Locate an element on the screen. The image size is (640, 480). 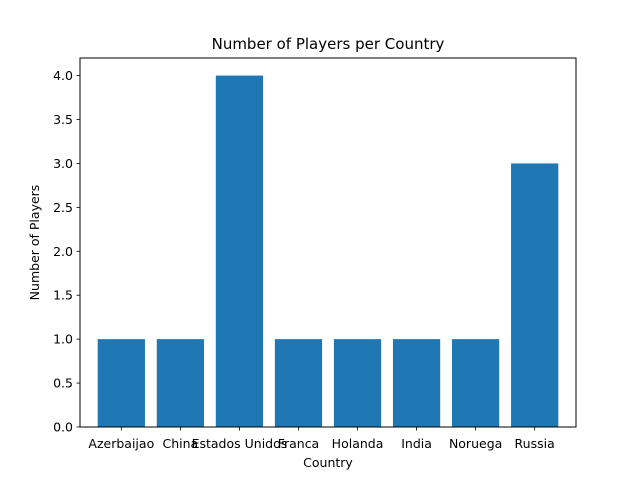
x-tick-label: Franca is located at coordinates (299, 443).